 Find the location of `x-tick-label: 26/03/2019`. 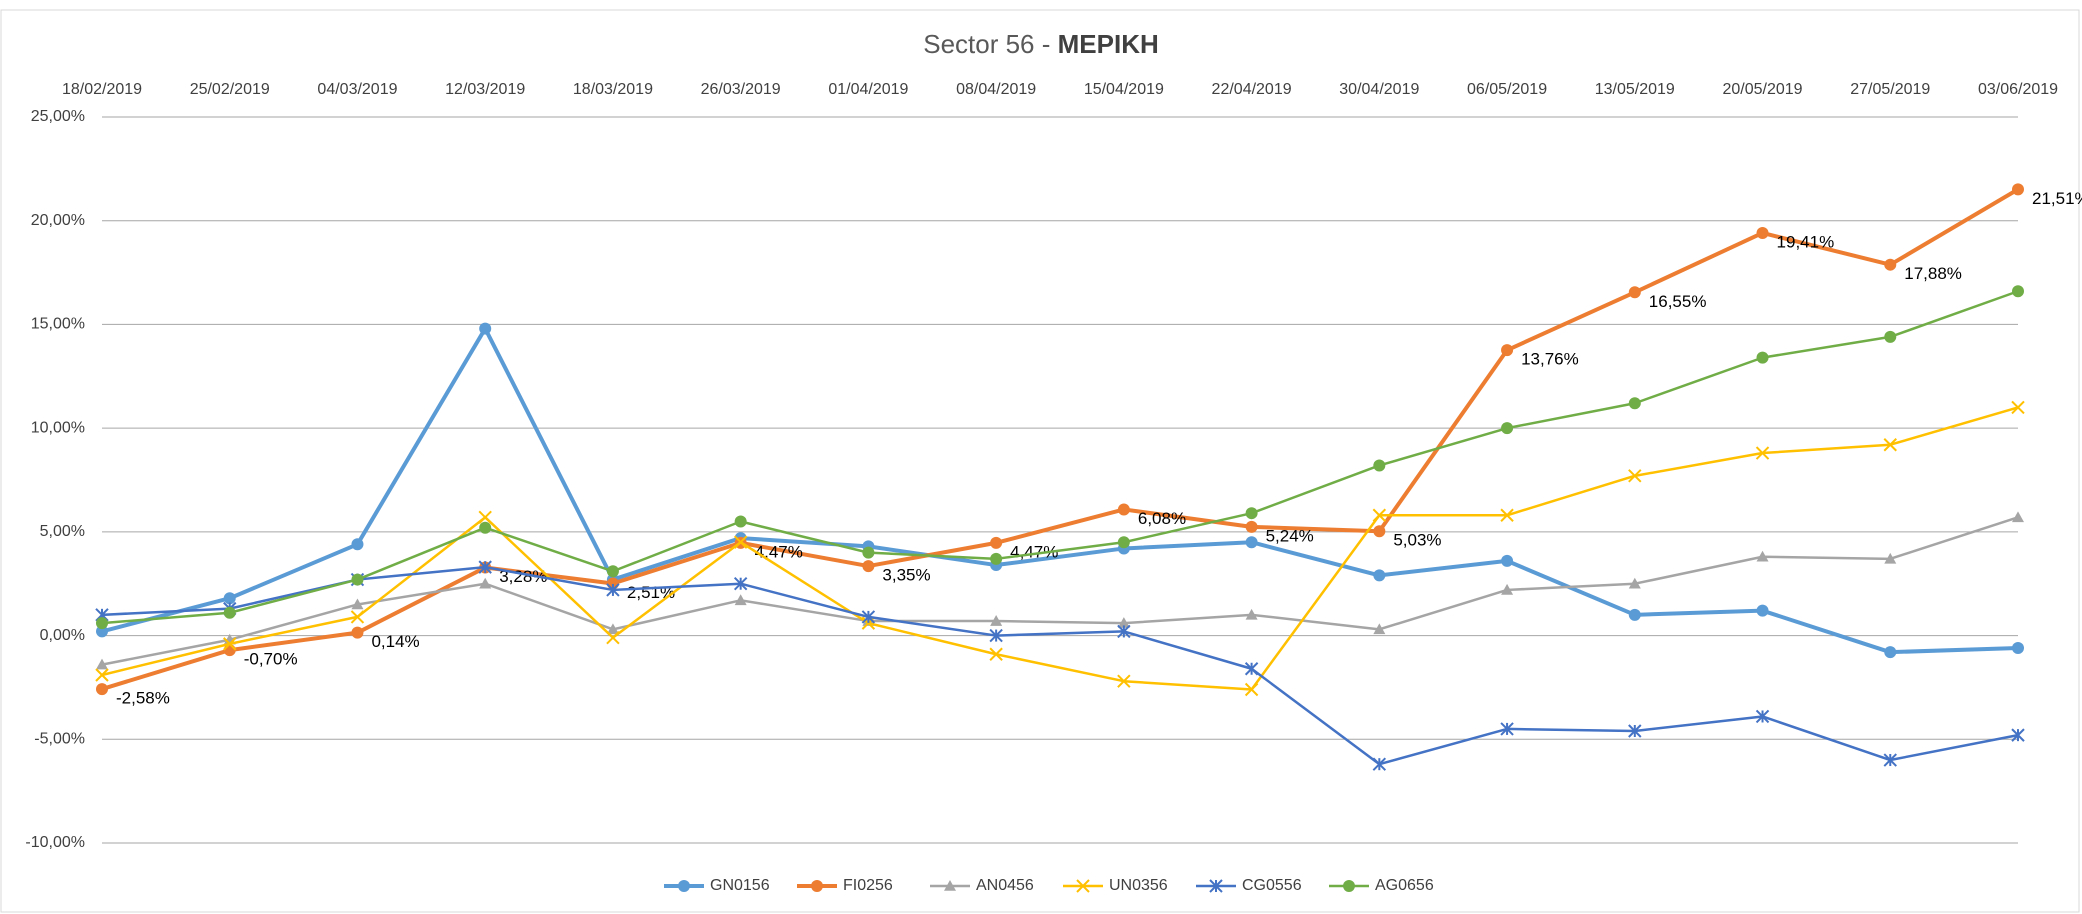

x-tick-label: 26/03/2019 is located at coordinates (741, 89).